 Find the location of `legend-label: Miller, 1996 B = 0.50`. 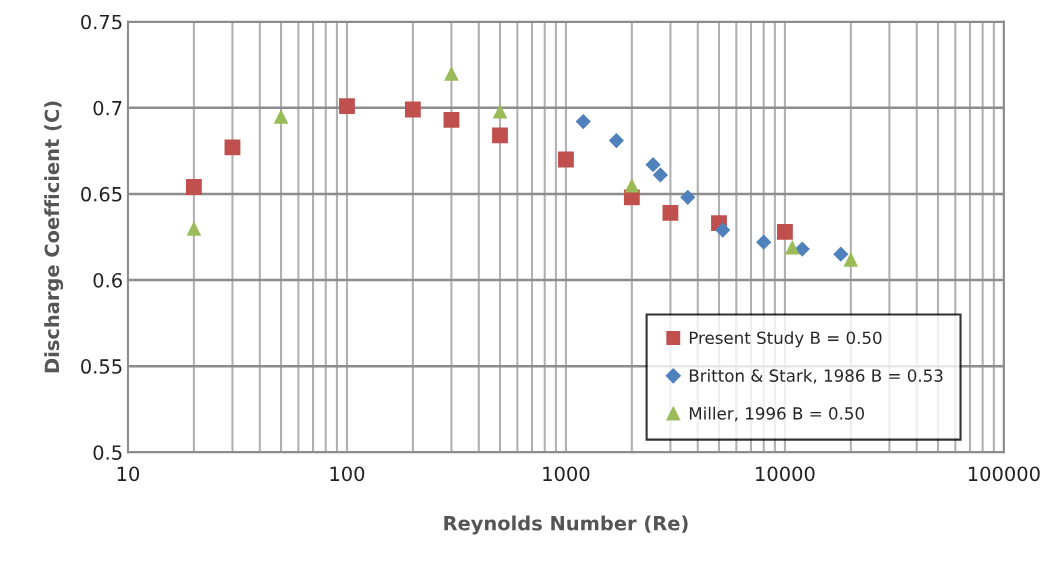

legend-label: Miller, 1996 B = 0.50 is located at coordinates (776, 414).